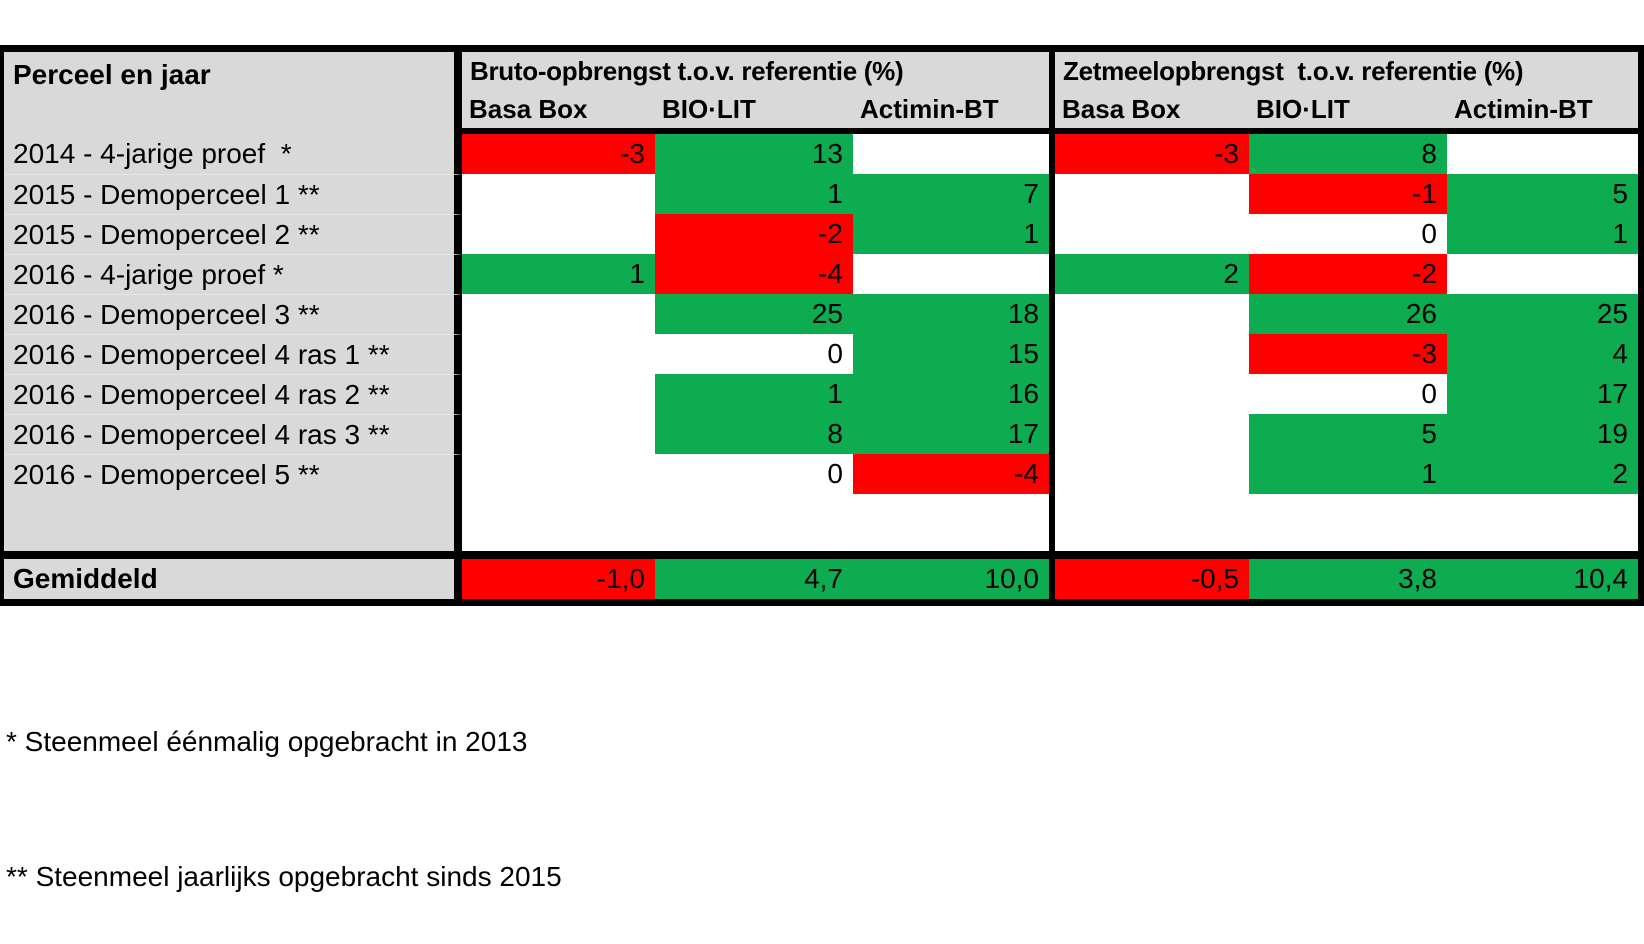 The height and width of the screenshot is (944, 1644). I want to click on value-cell: 13, so click(754, 154).